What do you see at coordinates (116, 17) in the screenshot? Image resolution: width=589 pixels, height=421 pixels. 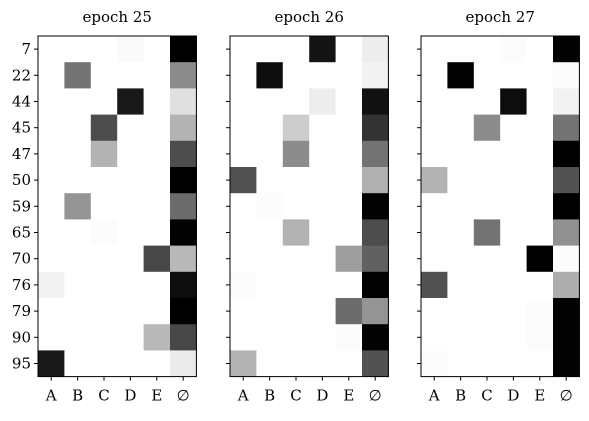 I see `panel-title: epoch 25` at bounding box center [116, 17].